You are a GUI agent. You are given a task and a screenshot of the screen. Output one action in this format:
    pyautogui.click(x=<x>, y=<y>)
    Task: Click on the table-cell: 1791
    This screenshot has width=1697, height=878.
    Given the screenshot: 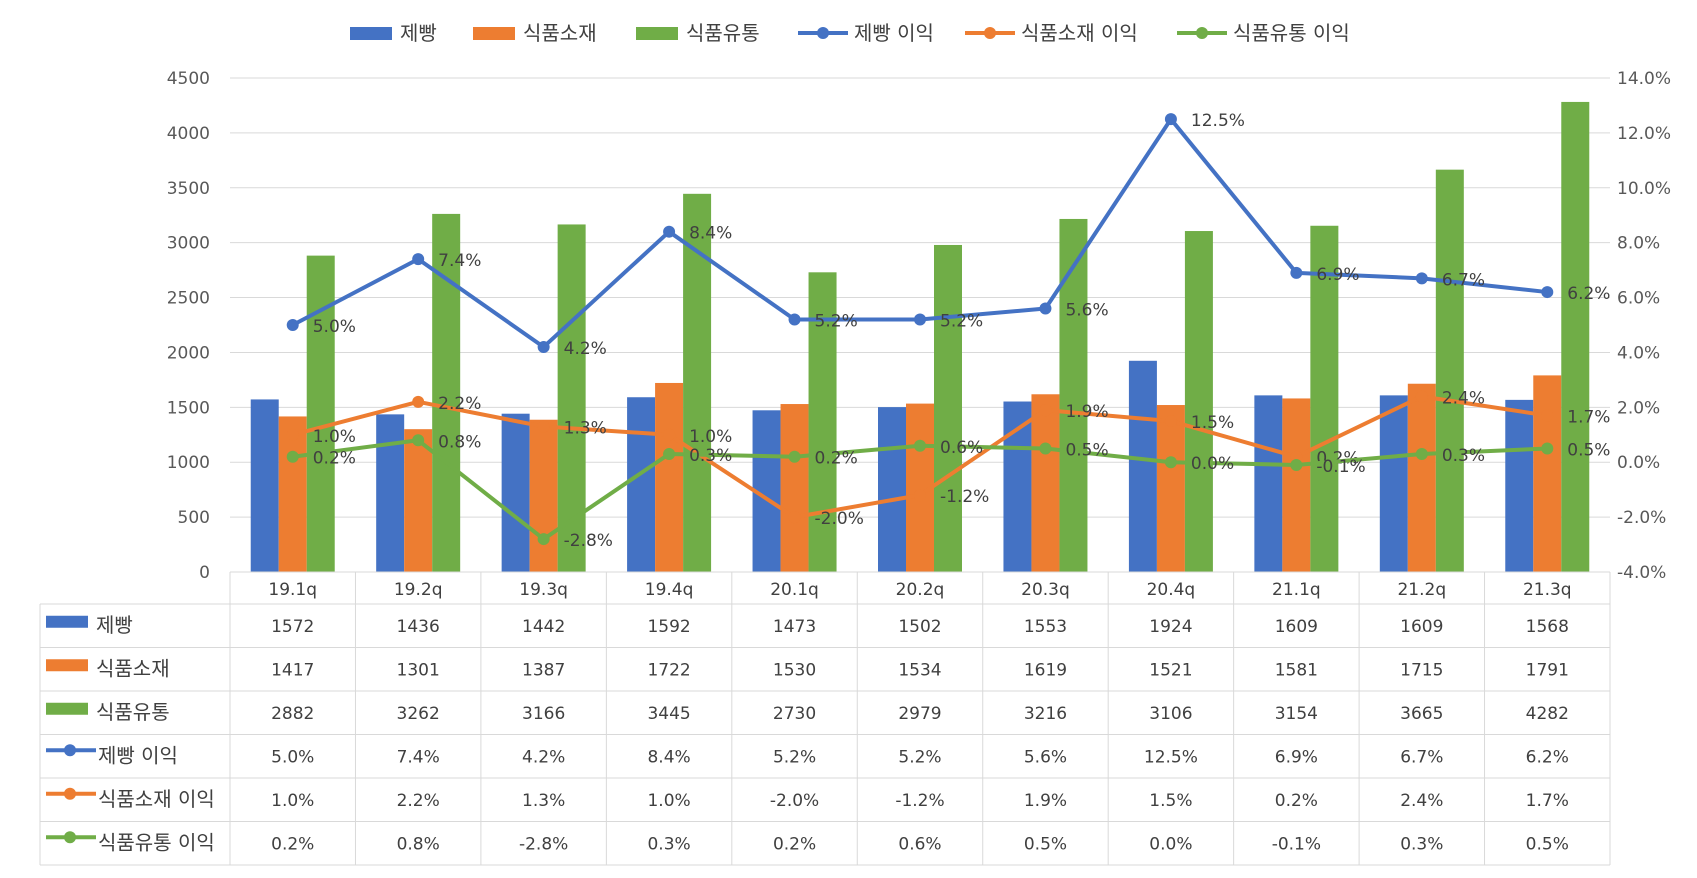 What is the action you would take?
    pyautogui.click(x=1547, y=670)
    